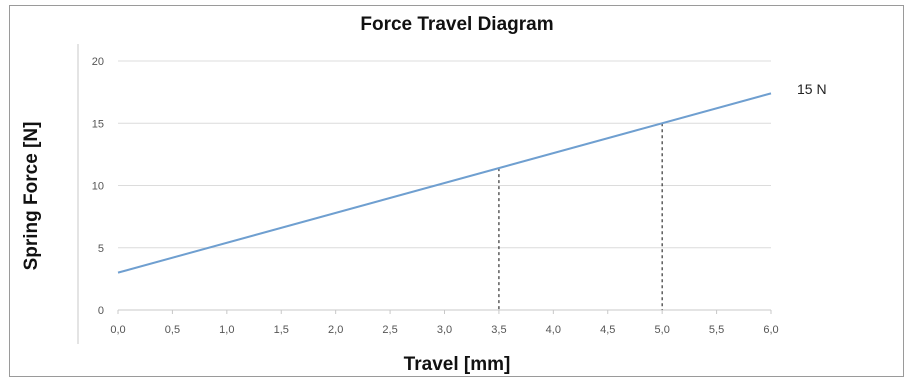 The height and width of the screenshot is (382, 914). What do you see at coordinates (101, 311) in the screenshot?
I see `y-tick-label: 0` at bounding box center [101, 311].